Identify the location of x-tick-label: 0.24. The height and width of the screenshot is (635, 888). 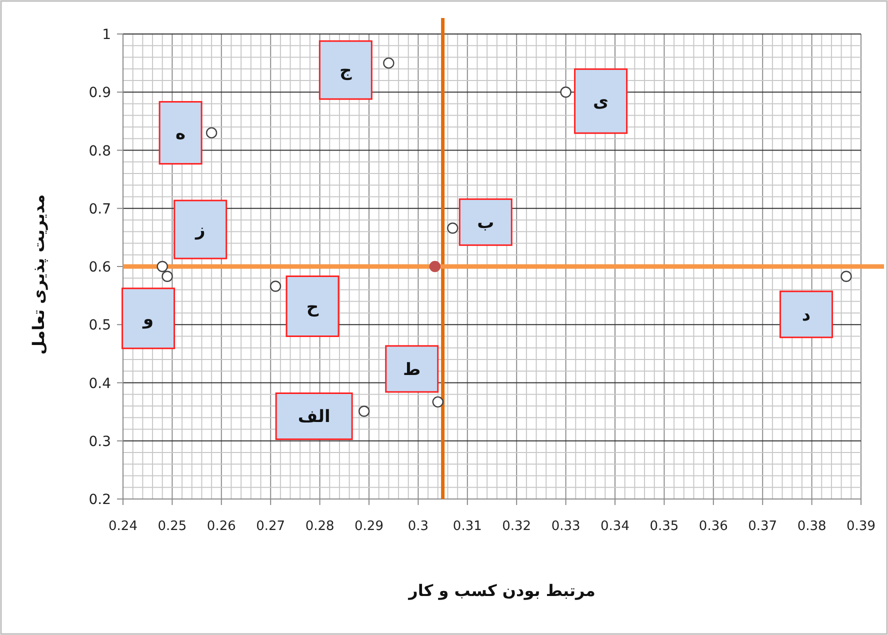
(123, 526).